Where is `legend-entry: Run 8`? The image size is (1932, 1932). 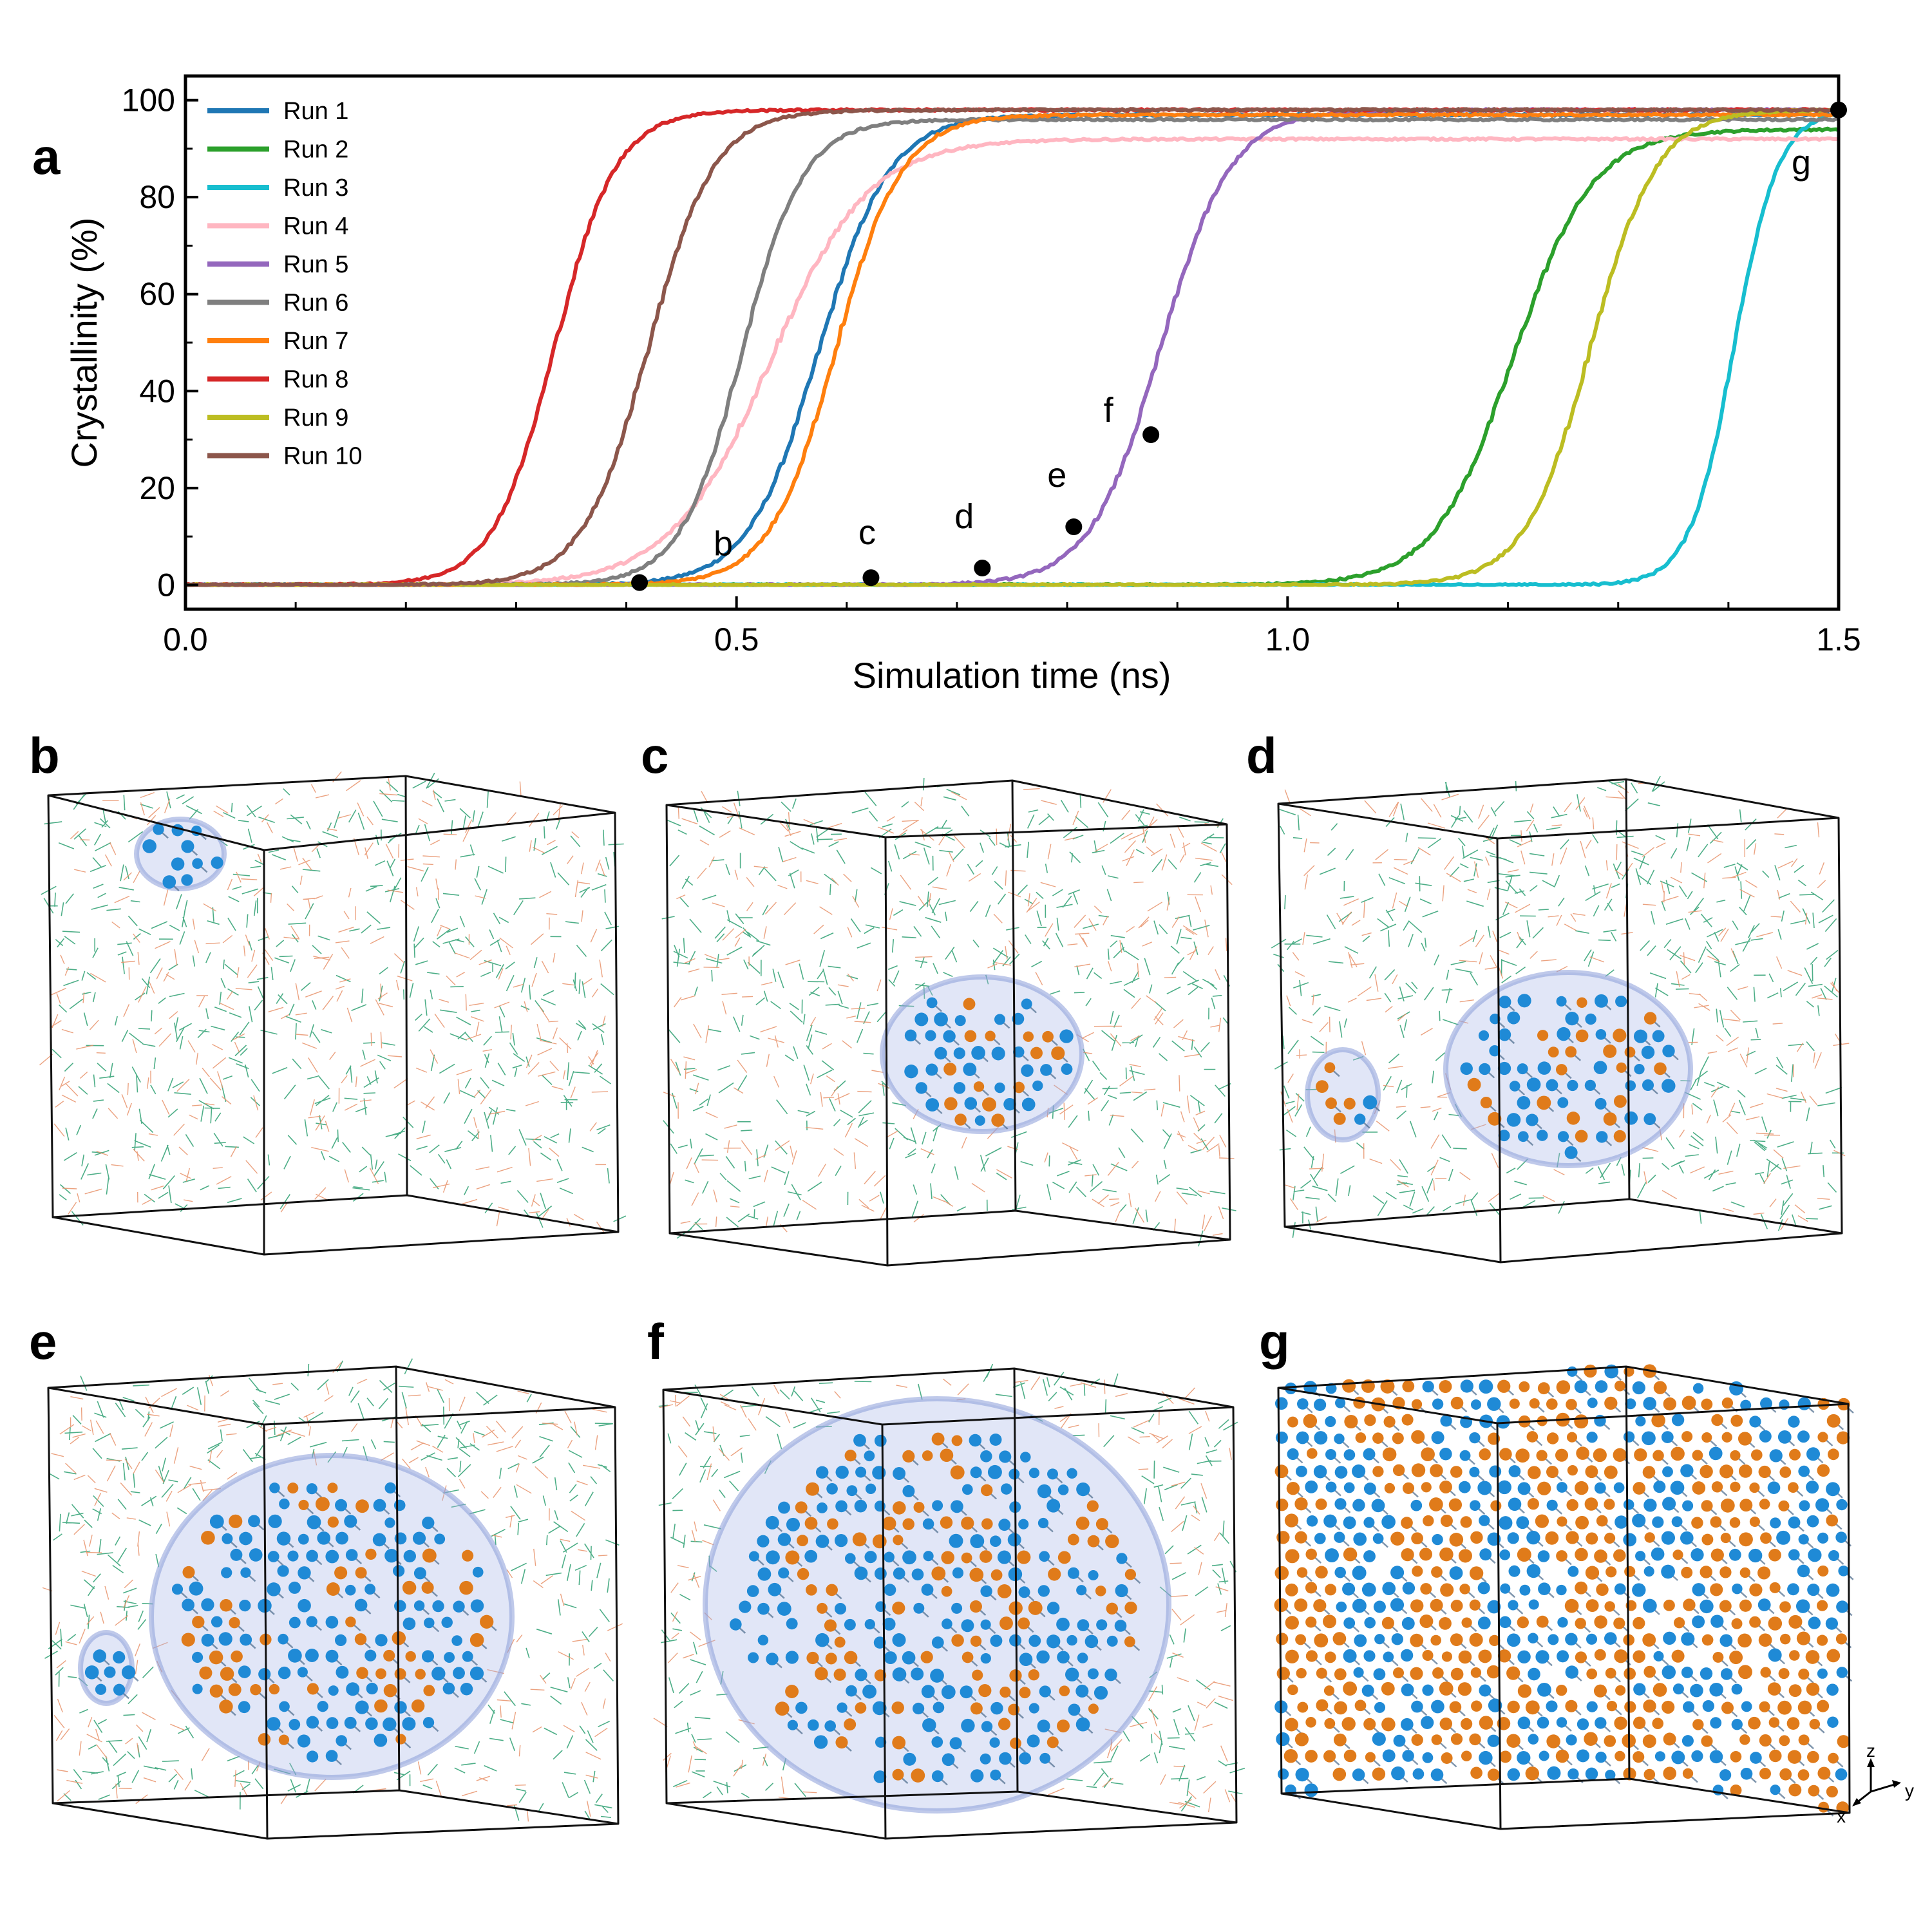
legend-entry: Run 8 is located at coordinates (277, 380).